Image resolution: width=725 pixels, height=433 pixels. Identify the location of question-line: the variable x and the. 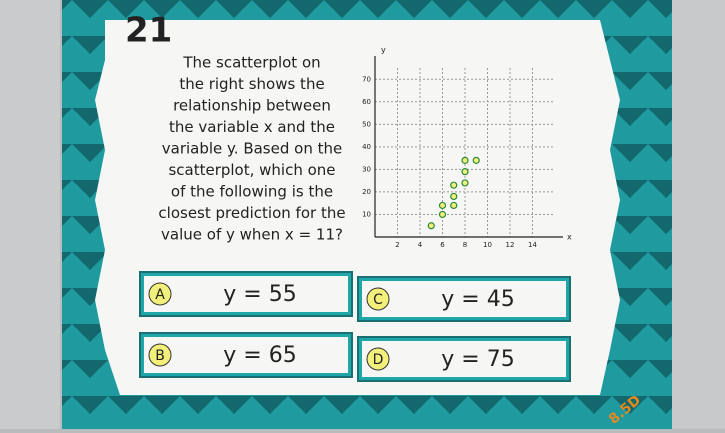
(252, 127).